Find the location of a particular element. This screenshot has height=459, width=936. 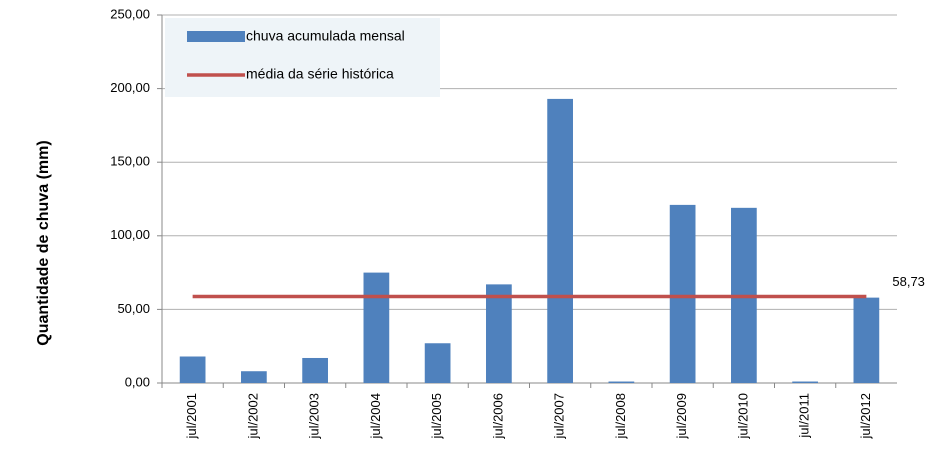

x-tick-label: jul/2004 is located at coordinates (375, 416).